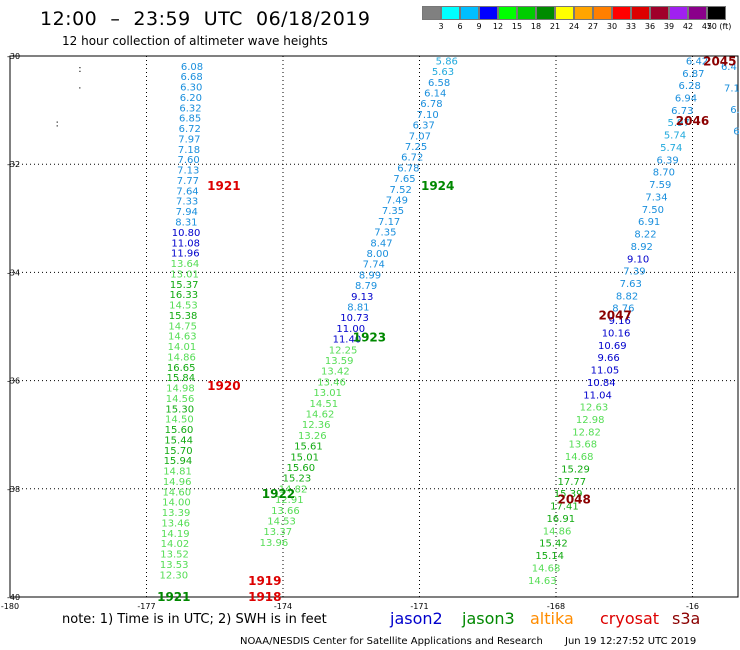 The image size is (740, 650). What do you see at coordinates (719, 61) in the screenshot?
I see `pass-time-label: 2045` at bounding box center [719, 61].